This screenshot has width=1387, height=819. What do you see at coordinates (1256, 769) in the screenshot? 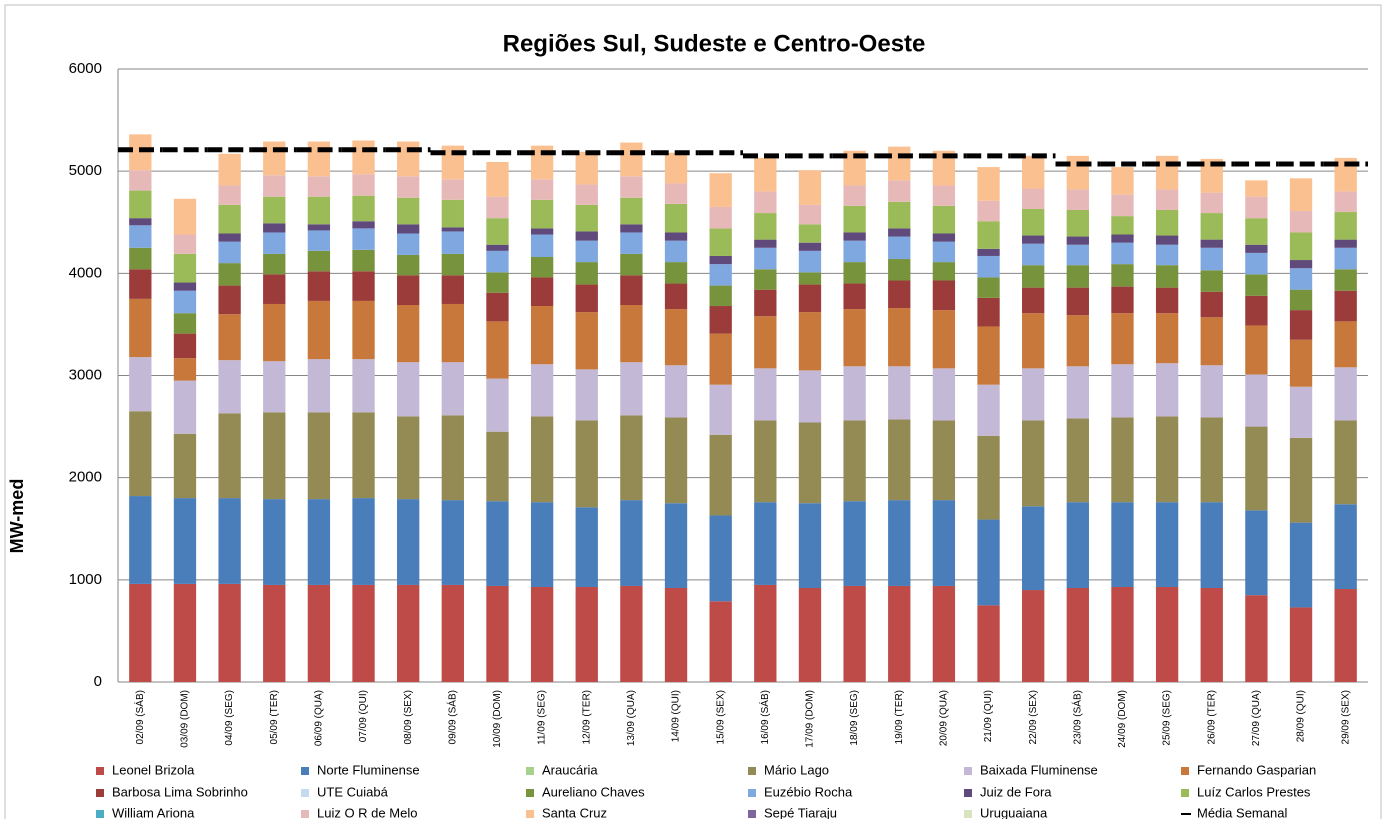
I see `legend-label: Fernando Gasparian` at bounding box center [1256, 769].